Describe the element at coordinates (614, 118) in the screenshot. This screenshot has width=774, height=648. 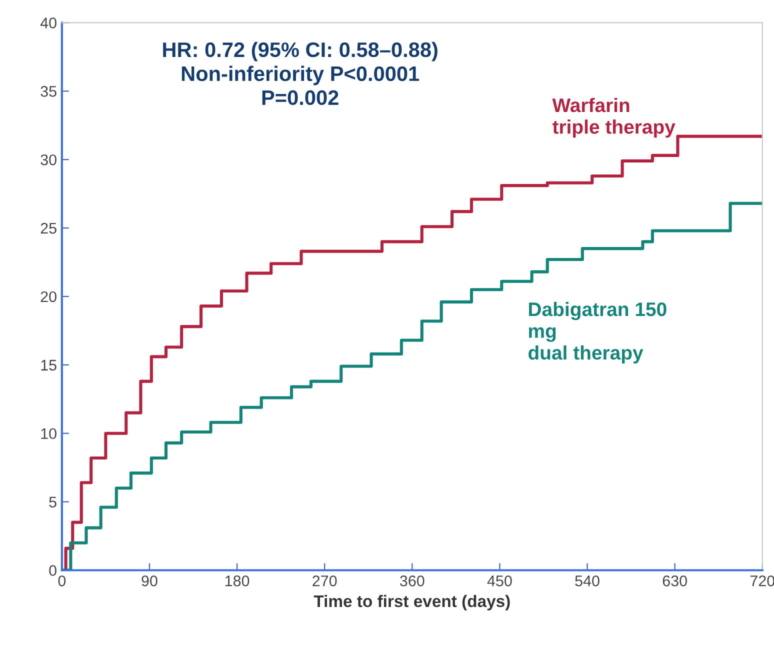
I see `series-label: Warfarin triple therapy` at that location.